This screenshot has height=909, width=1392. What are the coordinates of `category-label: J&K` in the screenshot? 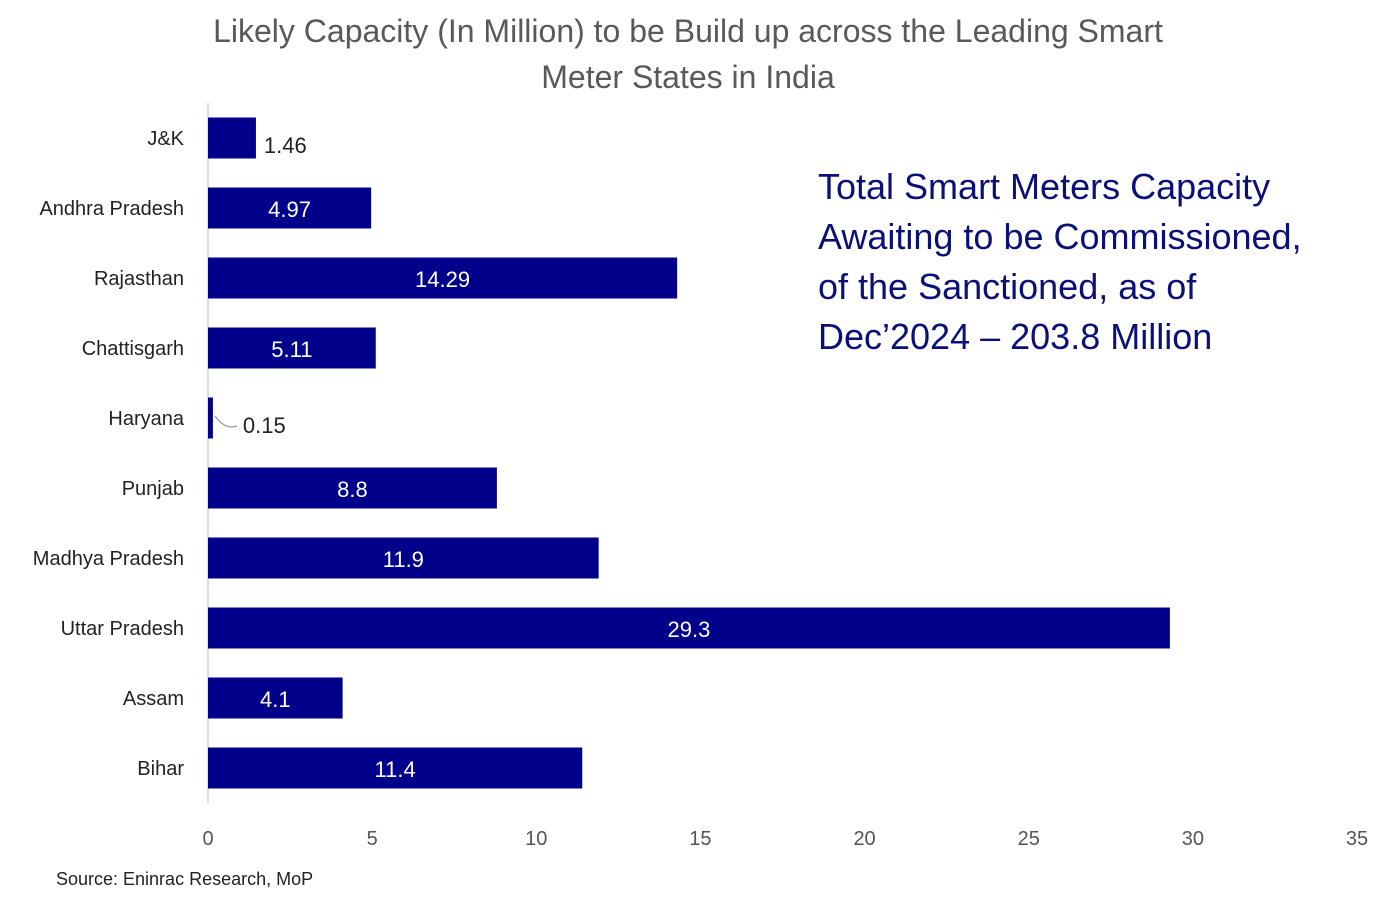 It's located at (165, 139).